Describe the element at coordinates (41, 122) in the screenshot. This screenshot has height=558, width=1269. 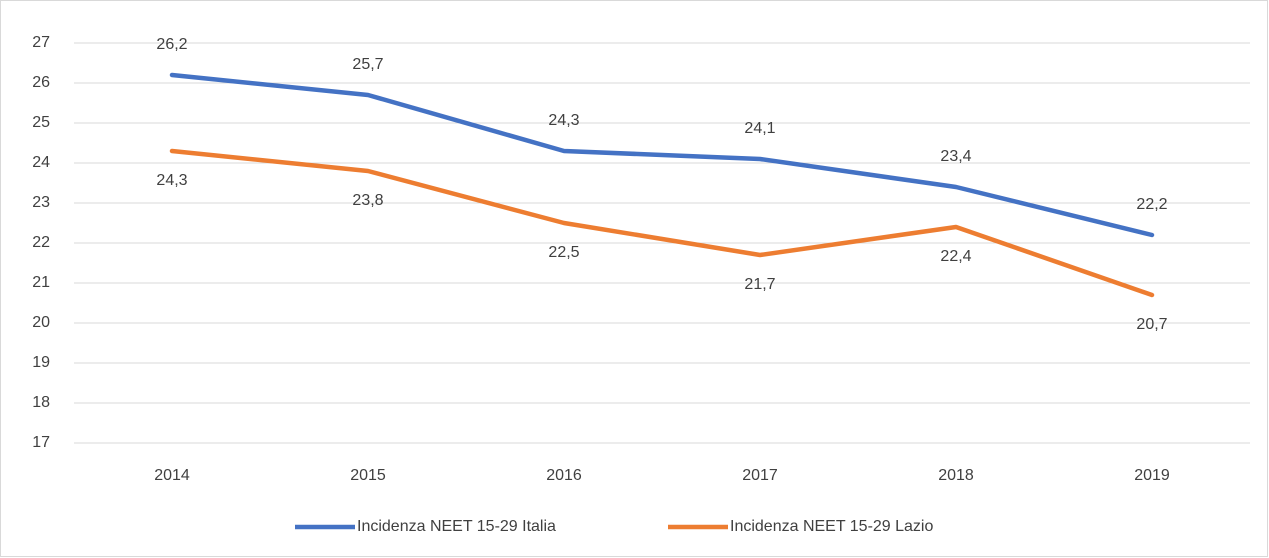
I see `y-tick-label: 25` at that location.